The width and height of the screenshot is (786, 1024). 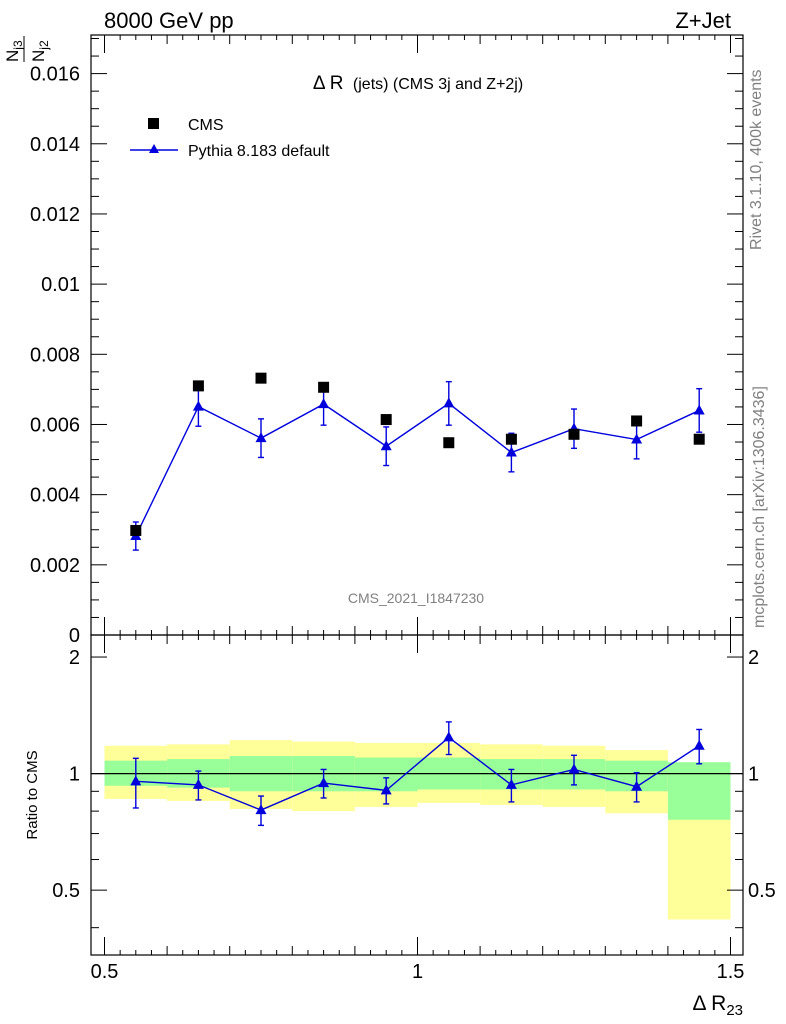 I want to click on rivet-label: Rivet 3.1.10, 400k events, so click(x=756, y=159).